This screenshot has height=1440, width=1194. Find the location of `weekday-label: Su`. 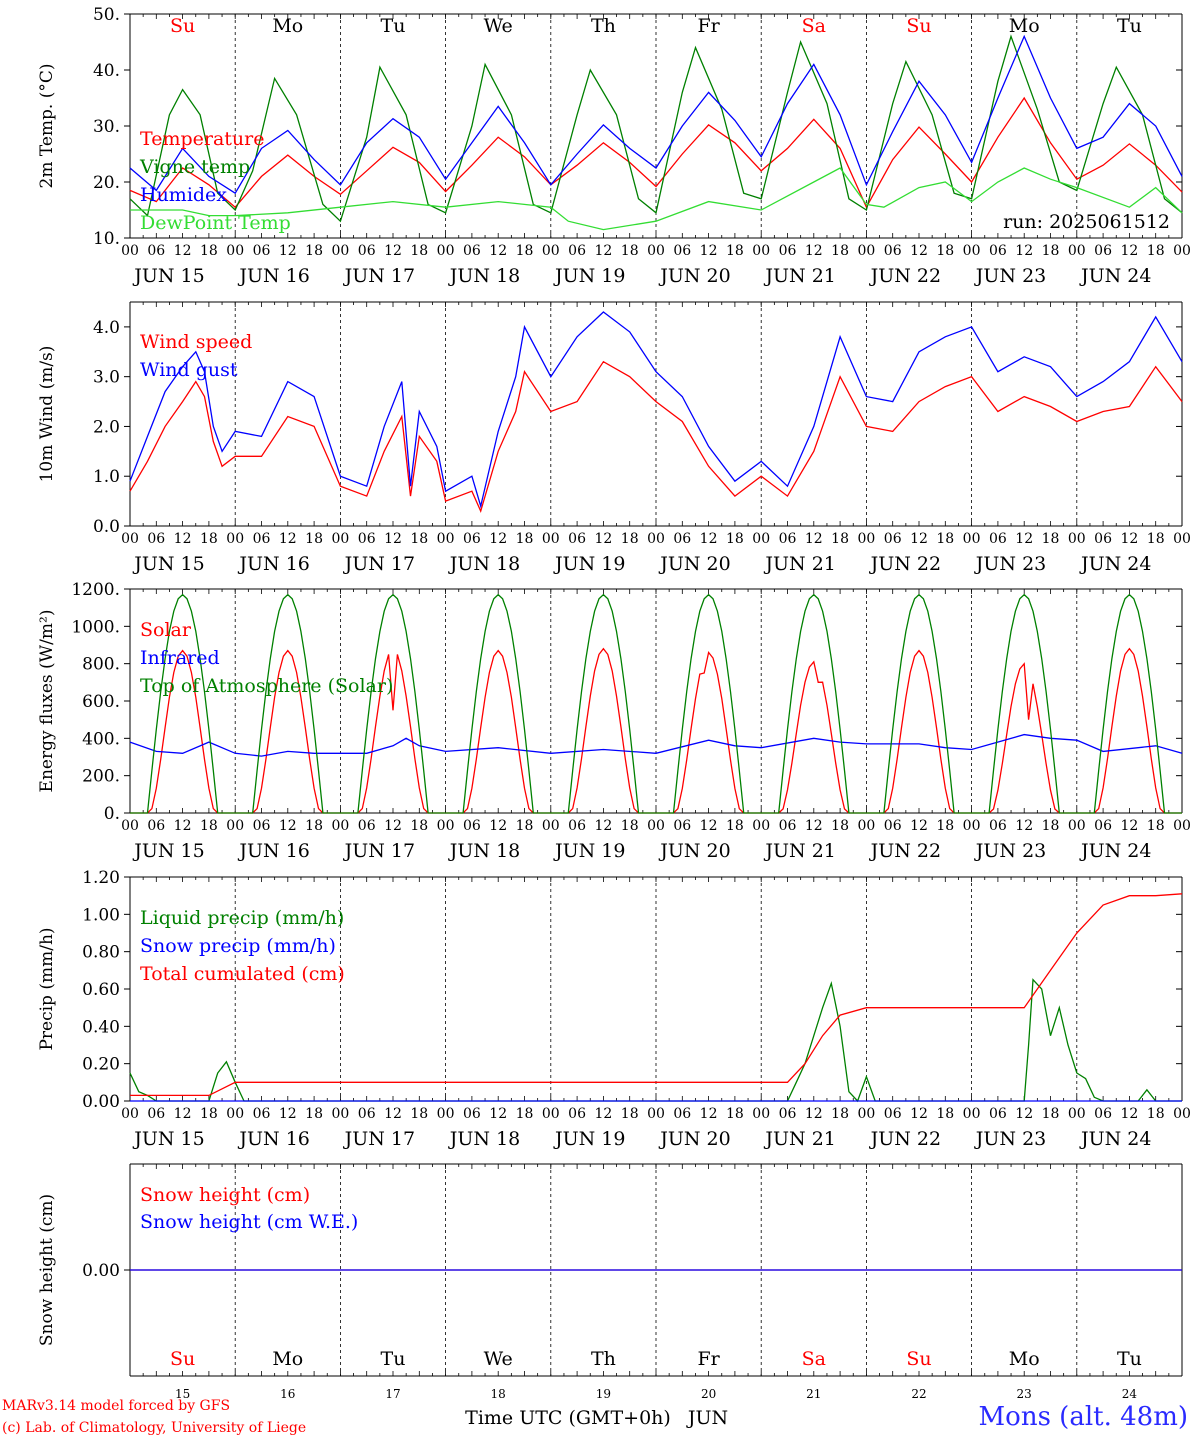

weekday-label: Su is located at coordinates (182, 26).